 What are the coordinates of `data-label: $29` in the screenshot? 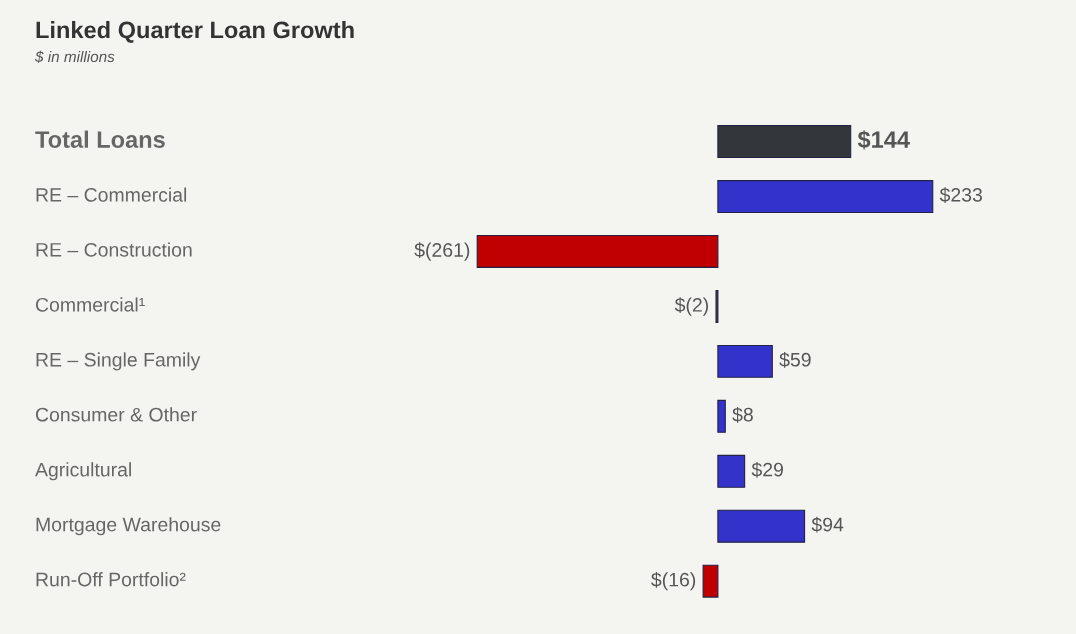 It's located at (767, 469).